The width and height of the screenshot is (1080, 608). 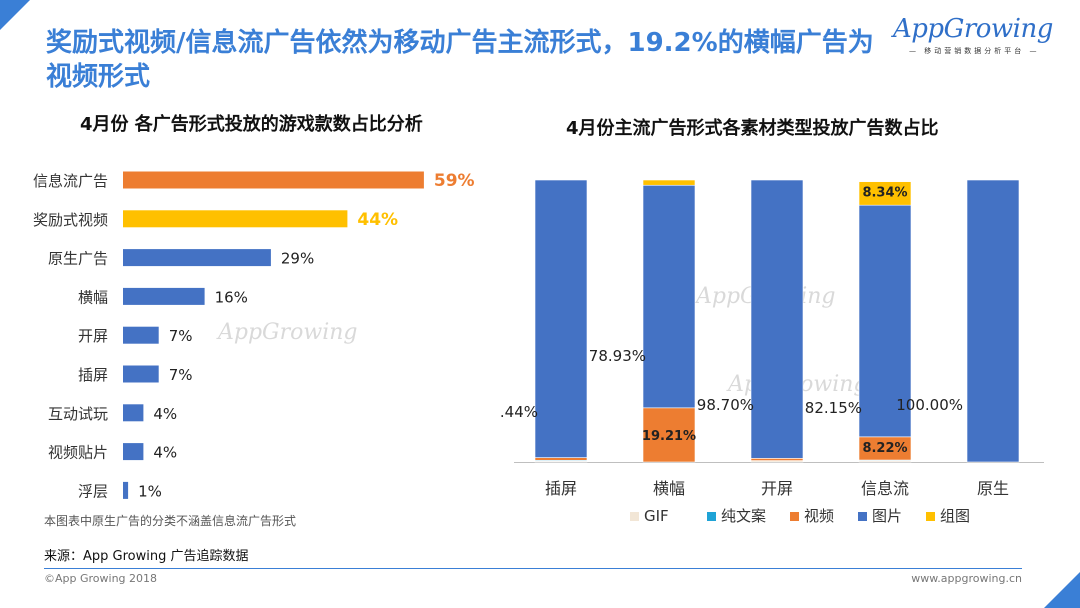 I want to click on copyright: ©App Growing 2018, so click(x=101, y=578).